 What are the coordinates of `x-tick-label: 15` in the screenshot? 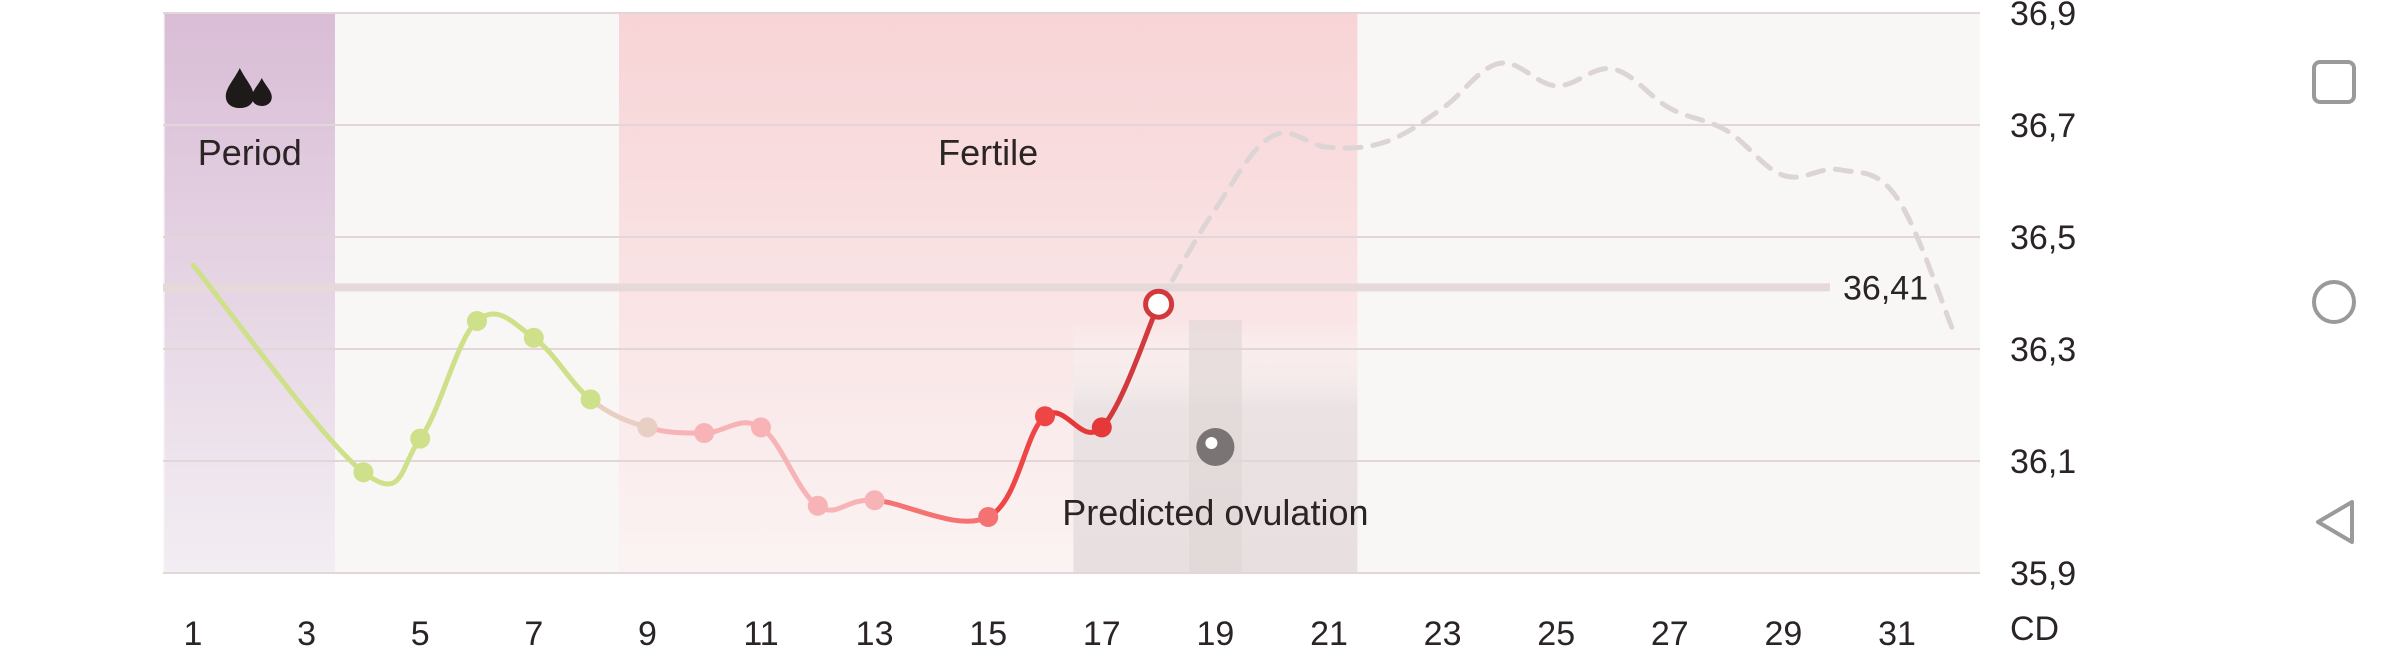 It's located at (988, 634).